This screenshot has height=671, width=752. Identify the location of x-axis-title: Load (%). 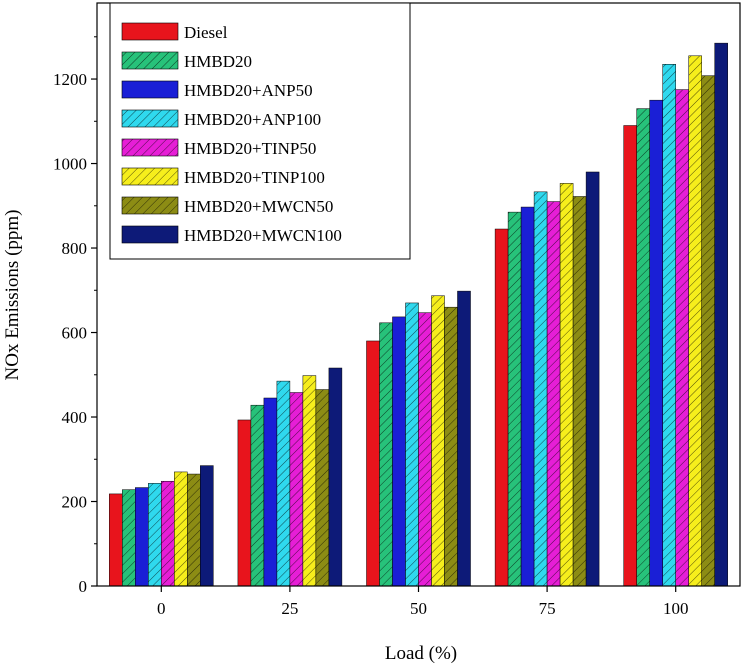
(421, 653).